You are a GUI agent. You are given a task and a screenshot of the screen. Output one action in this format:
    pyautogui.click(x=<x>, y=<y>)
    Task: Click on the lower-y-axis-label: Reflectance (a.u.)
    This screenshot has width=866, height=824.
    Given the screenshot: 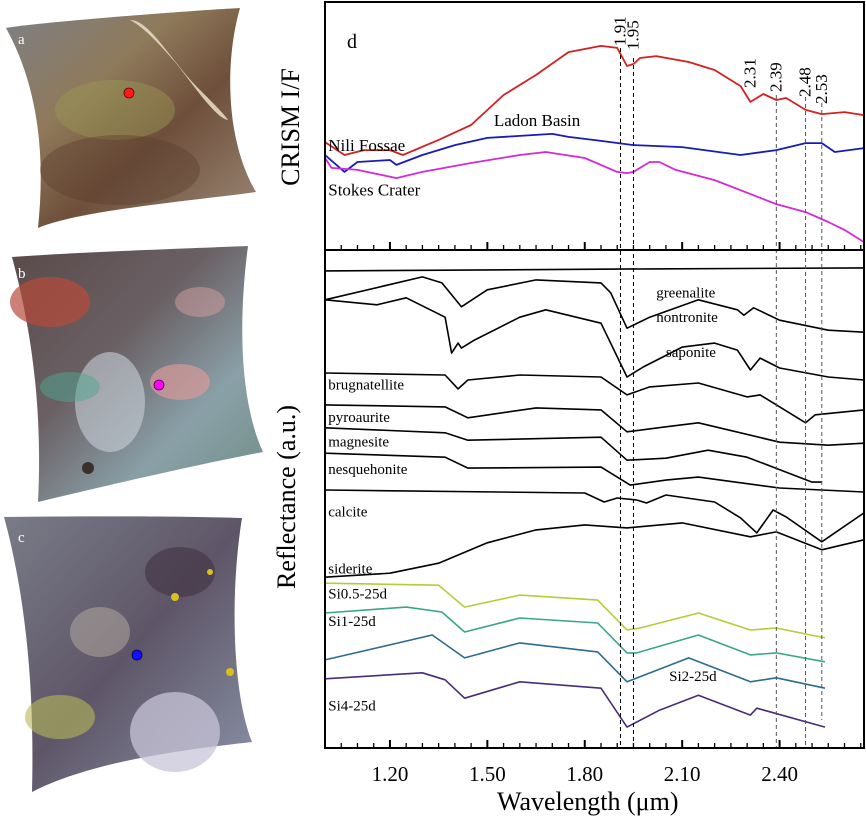 What is the action you would take?
    pyautogui.click(x=287, y=497)
    